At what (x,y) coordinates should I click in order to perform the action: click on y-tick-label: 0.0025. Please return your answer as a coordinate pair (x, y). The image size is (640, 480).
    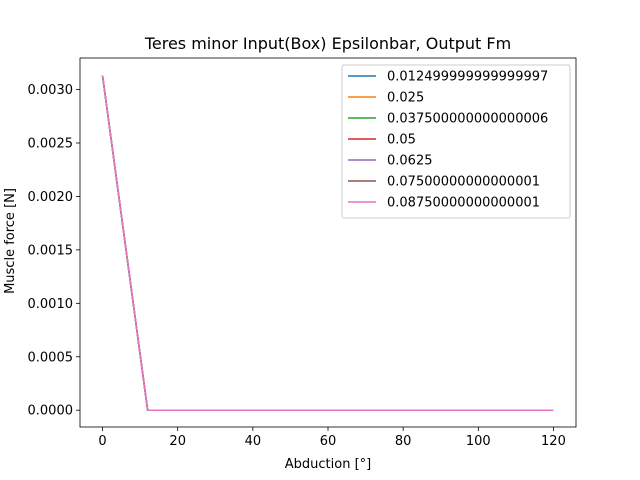
    Looking at the image, I should click on (51, 143).